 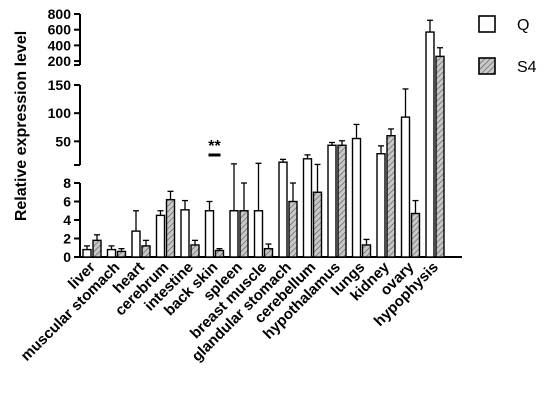 What do you see at coordinates (487, 24) in the screenshot?
I see `legend-swatch-q` at bounding box center [487, 24].